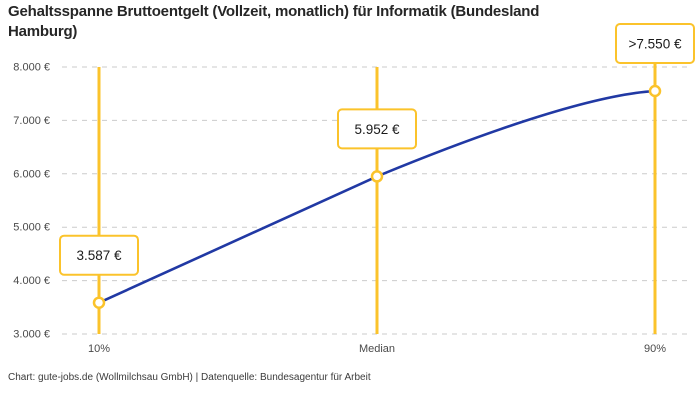  I want to click on x-axis-tick-label: 90%, so click(655, 349).